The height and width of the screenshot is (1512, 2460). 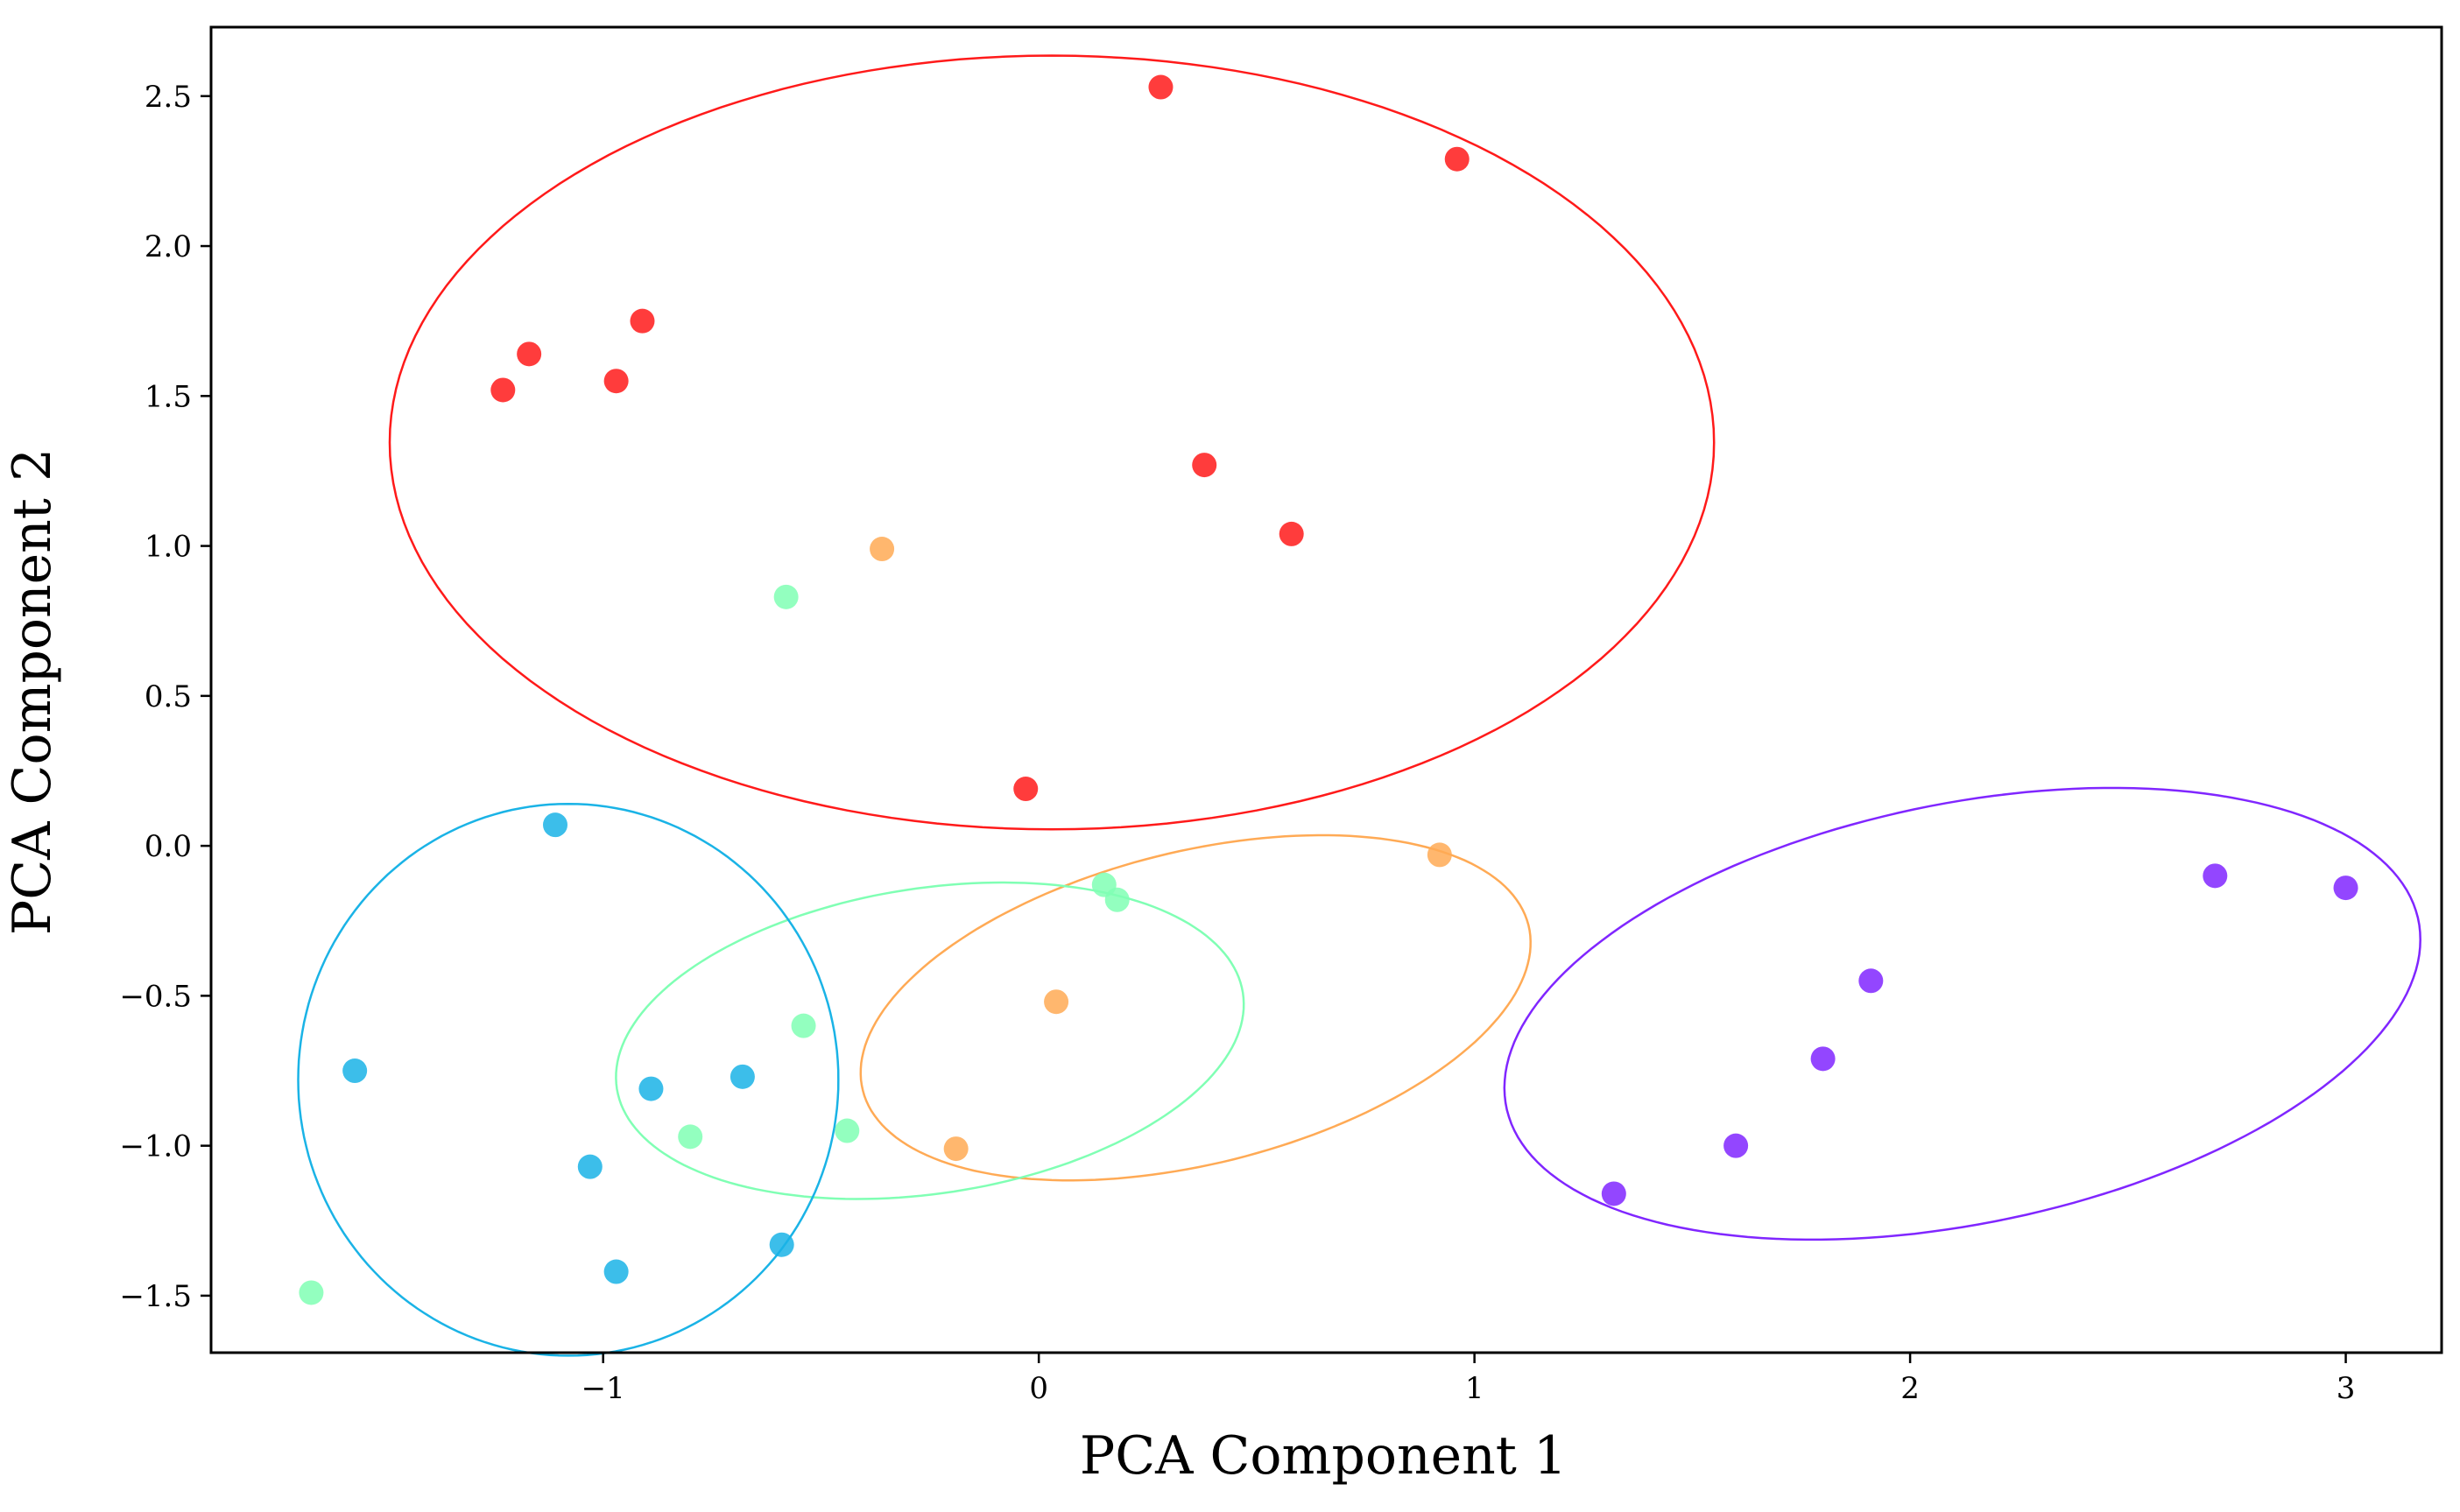 What do you see at coordinates (1474, 1388) in the screenshot?
I see `x-tick-label: 1` at bounding box center [1474, 1388].